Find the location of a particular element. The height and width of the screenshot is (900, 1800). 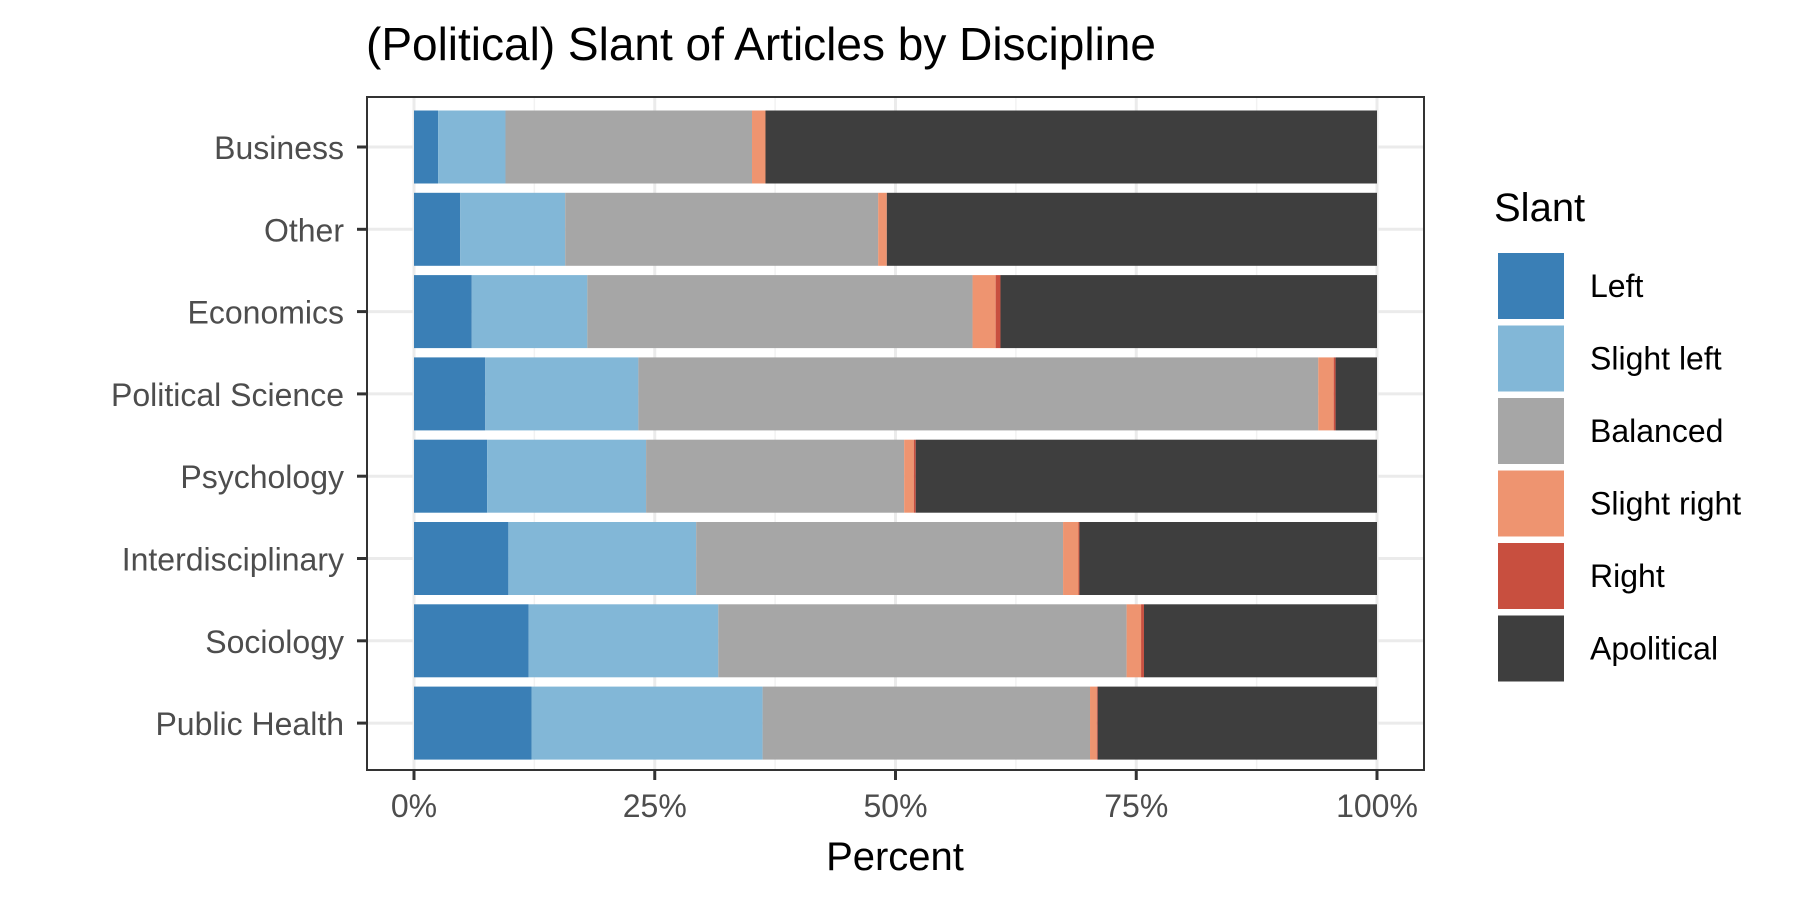

bar-interdisciplinary-apolitical is located at coordinates (1228, 558).